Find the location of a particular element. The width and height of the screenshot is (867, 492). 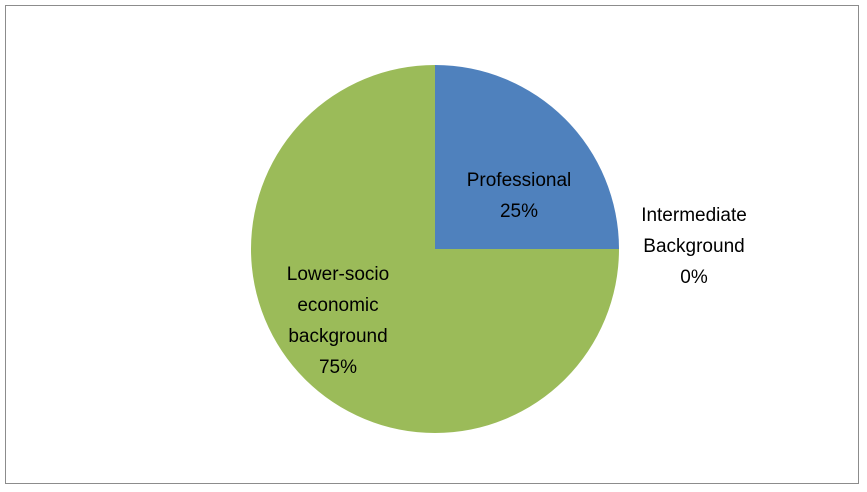

data-label-intermediate-background: Intermediate Background 0% is located at coordinates (694, 246).